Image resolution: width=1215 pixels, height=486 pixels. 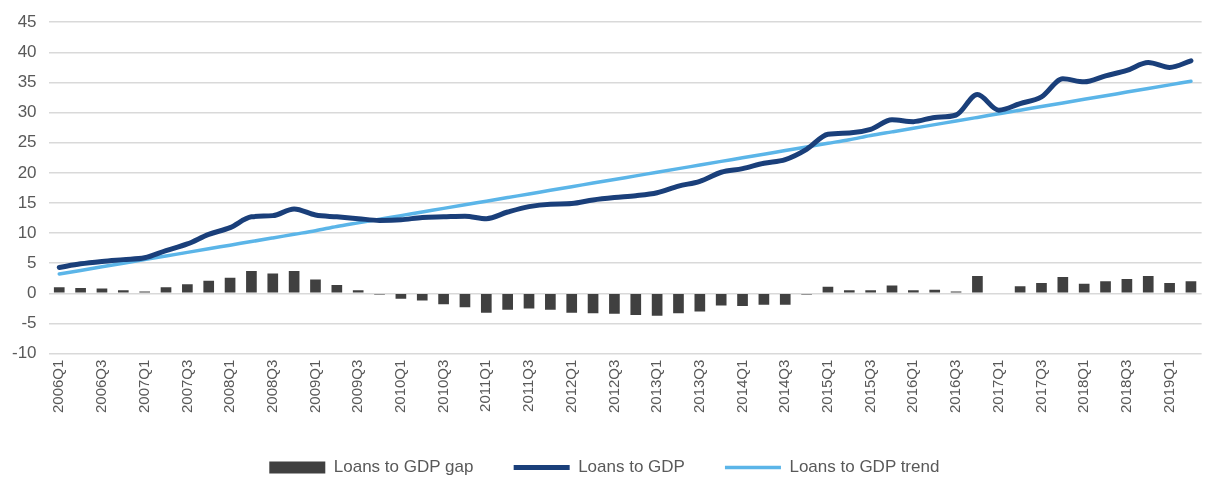 What do you see at coordinates (869, 386) in the screenshot?
I see `x-tick-label: 2015Q3` at bounding box center [869, 386].